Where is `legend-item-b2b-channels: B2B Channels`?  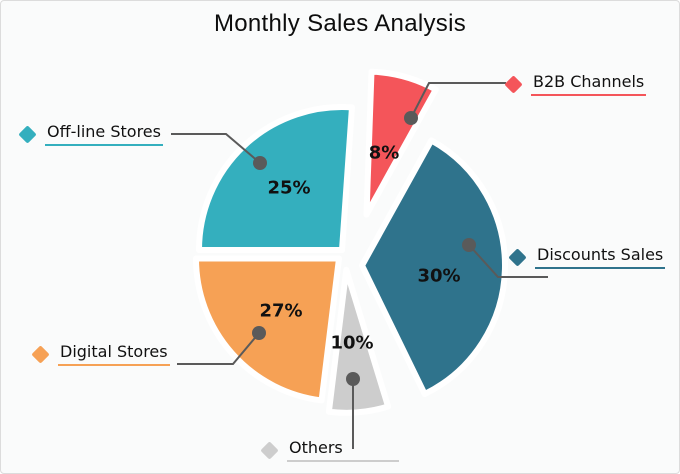 legend-item-b2b-channels: B2B Channels is located at coordinates (575, 84).